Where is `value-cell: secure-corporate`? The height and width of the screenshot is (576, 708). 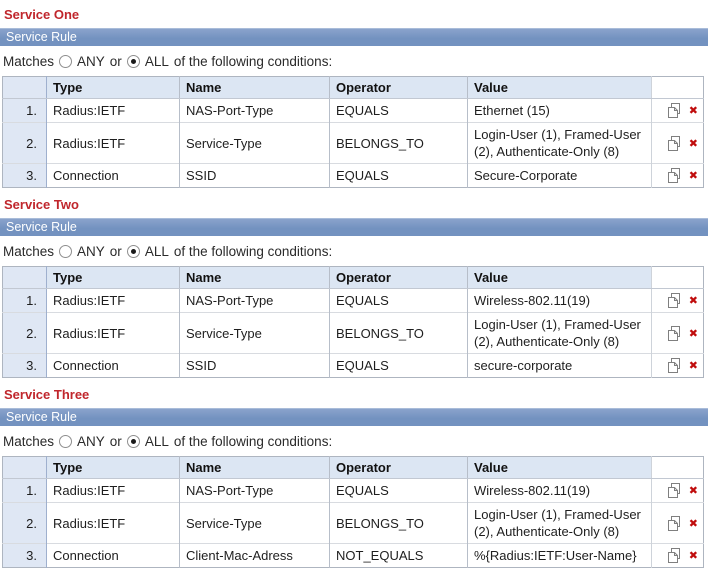
value-cell: secure-corporate is located at coordinates (559, 365).